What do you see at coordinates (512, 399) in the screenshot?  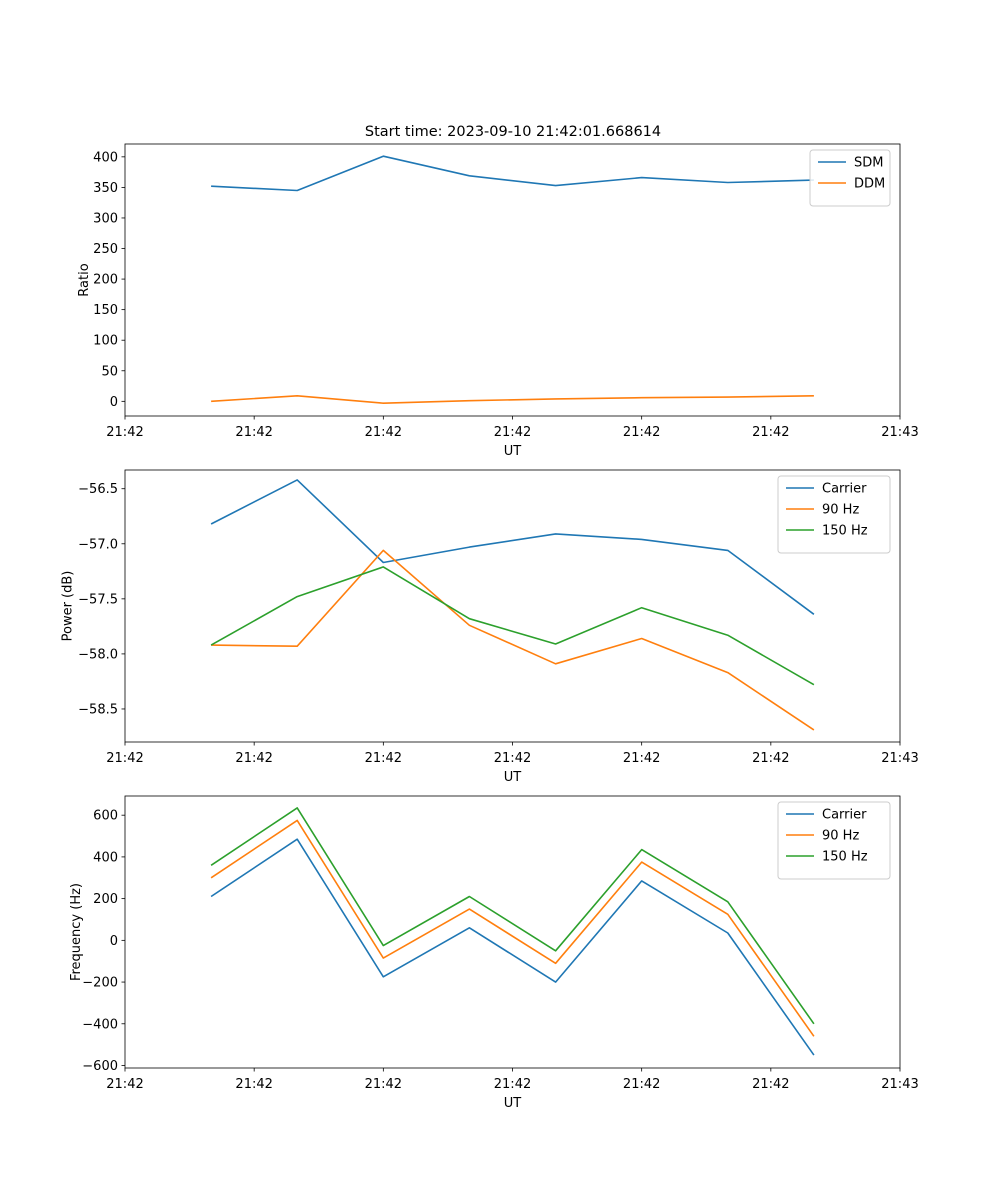 I see `chart1-series-ddm-line` at bounding box center [512, 399].